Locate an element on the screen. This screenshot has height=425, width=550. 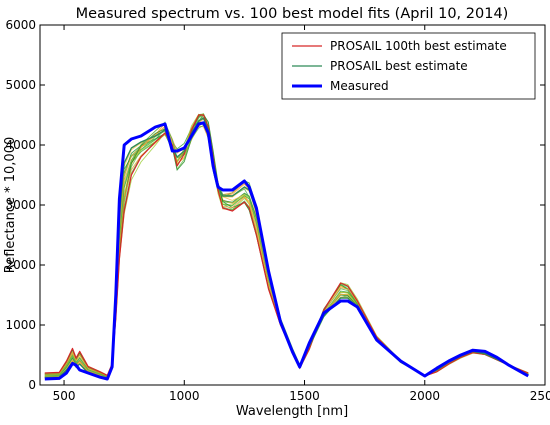
legend-label-measured: Measured is located at coordinates (359, 86).